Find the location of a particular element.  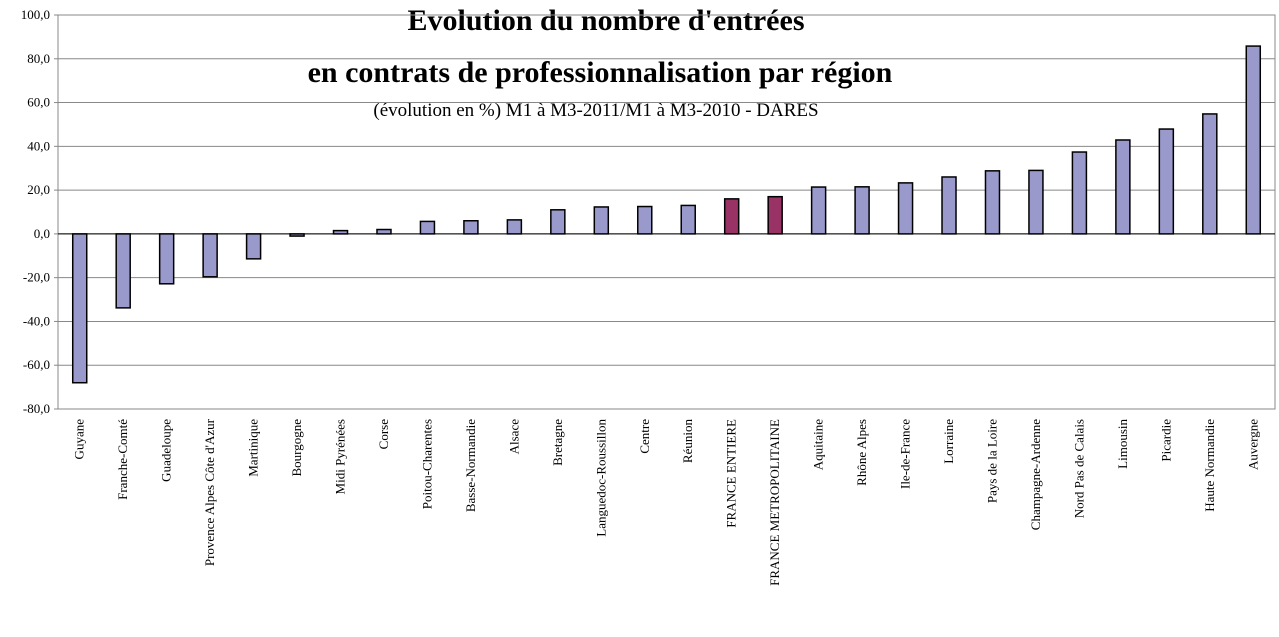

x-tick-label: Languedoc-Roussillon is located at coordinates (600, 478).